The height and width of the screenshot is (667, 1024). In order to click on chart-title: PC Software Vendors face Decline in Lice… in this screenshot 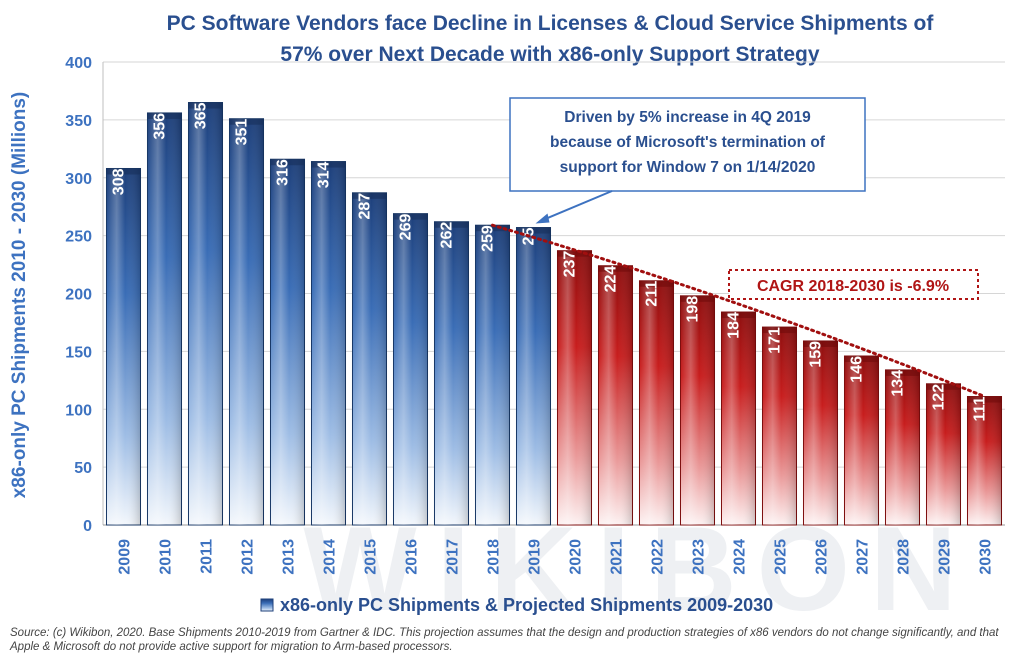, I will do `click(550, 39)`.